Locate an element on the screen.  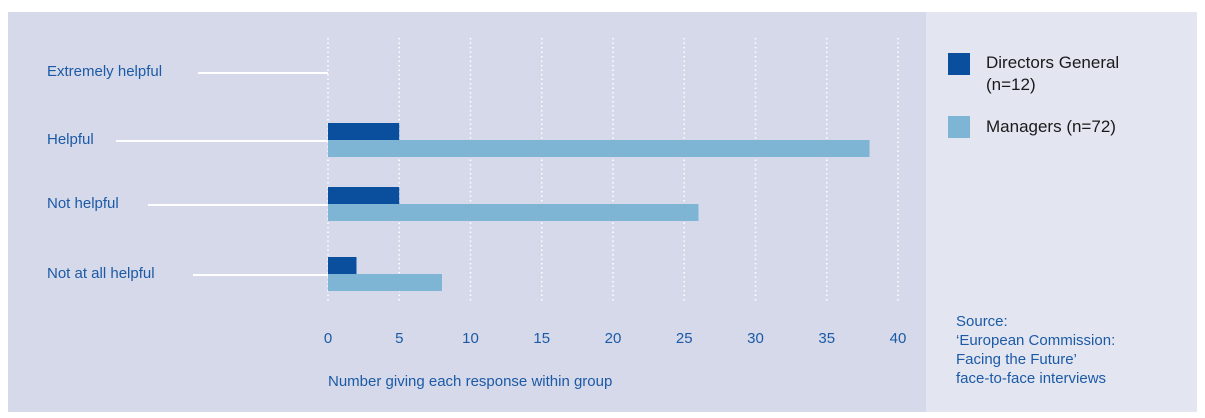
legend-swatch-managers is located at coordinates (959, 127).